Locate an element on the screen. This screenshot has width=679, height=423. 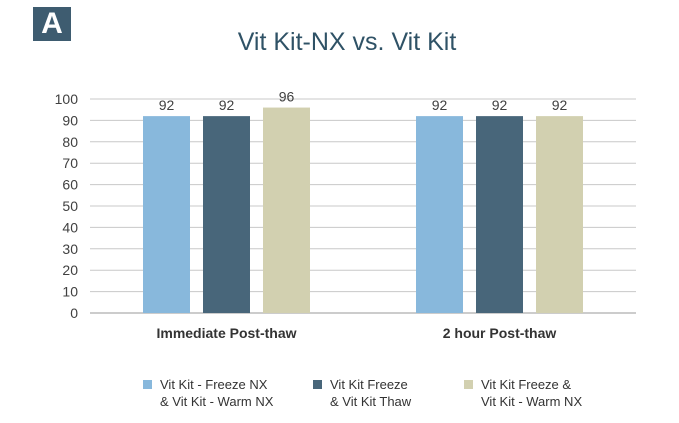
y-axis-ticks: 0 10 20 30 40 50 60 70 80 90 100 is located at coordinates (67, 206).